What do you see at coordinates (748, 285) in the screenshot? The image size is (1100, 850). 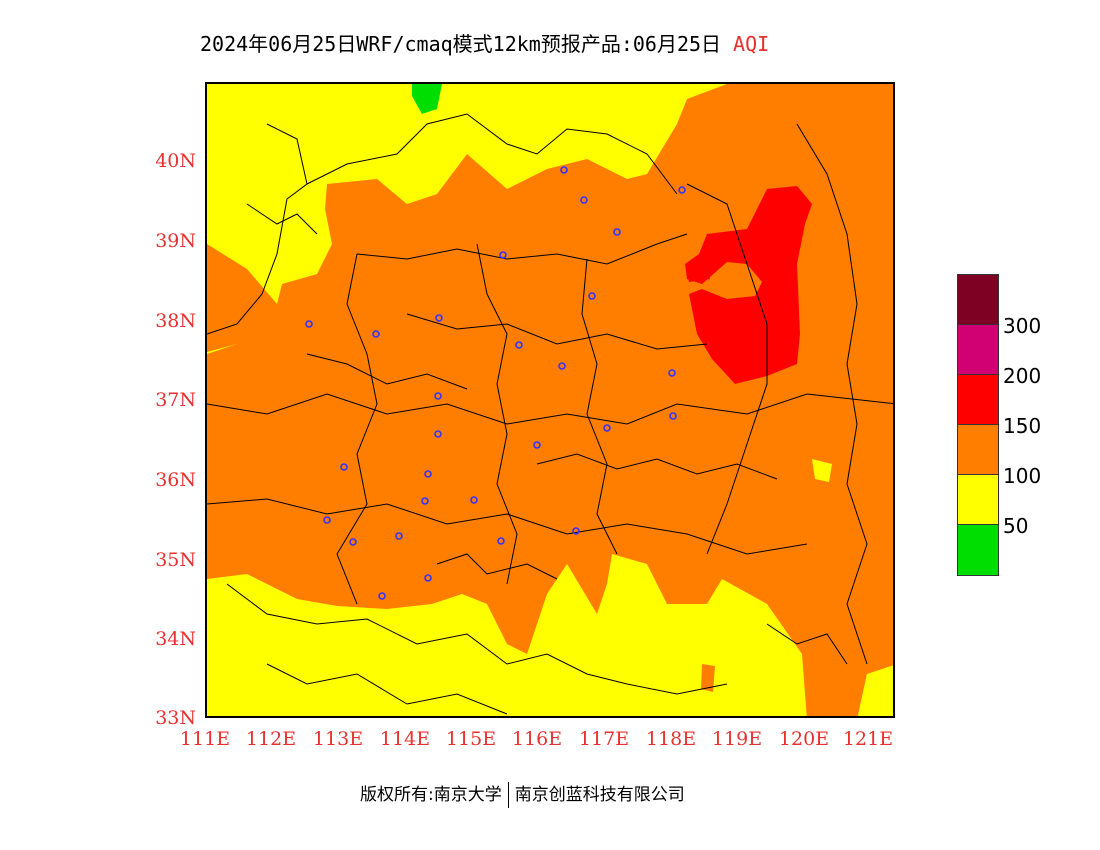 I see `red-zone` at bounding box center [748, 285].